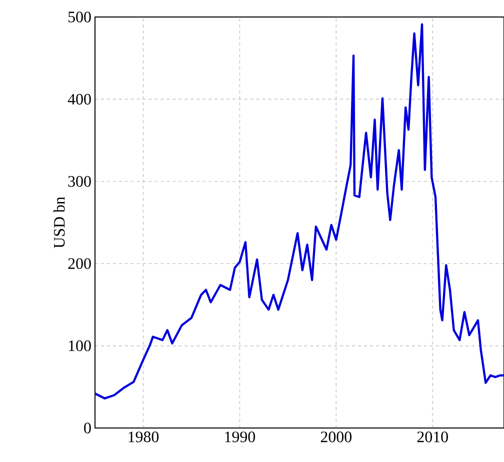 This screenshot has height=462, width=504. I want to click on x-tick-label: 2000, so click(336, 437).